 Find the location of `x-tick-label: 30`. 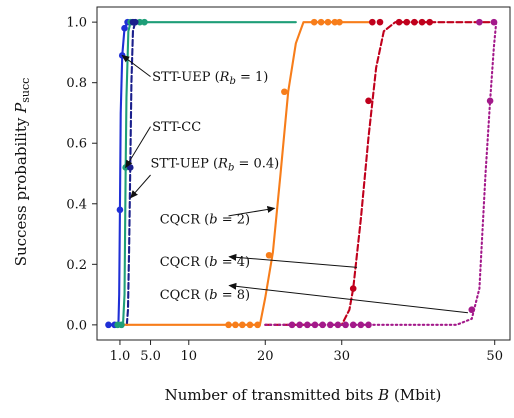

x-tick-label: 30 is located at coordinates (341, 356).